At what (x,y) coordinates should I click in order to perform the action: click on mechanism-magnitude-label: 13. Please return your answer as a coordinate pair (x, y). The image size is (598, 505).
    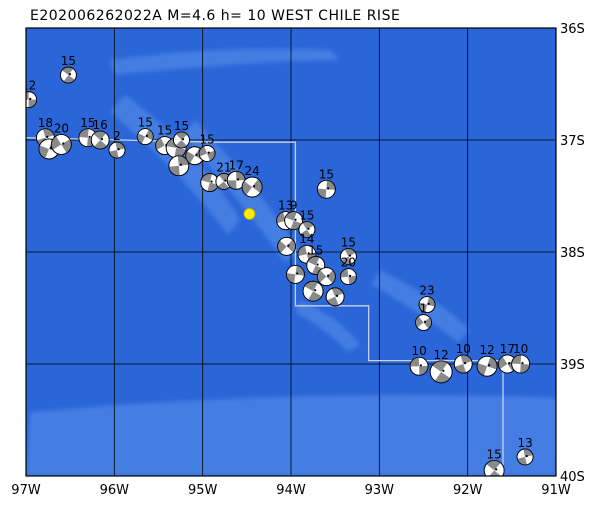
    Looking at the image, I should click on (285, 206).